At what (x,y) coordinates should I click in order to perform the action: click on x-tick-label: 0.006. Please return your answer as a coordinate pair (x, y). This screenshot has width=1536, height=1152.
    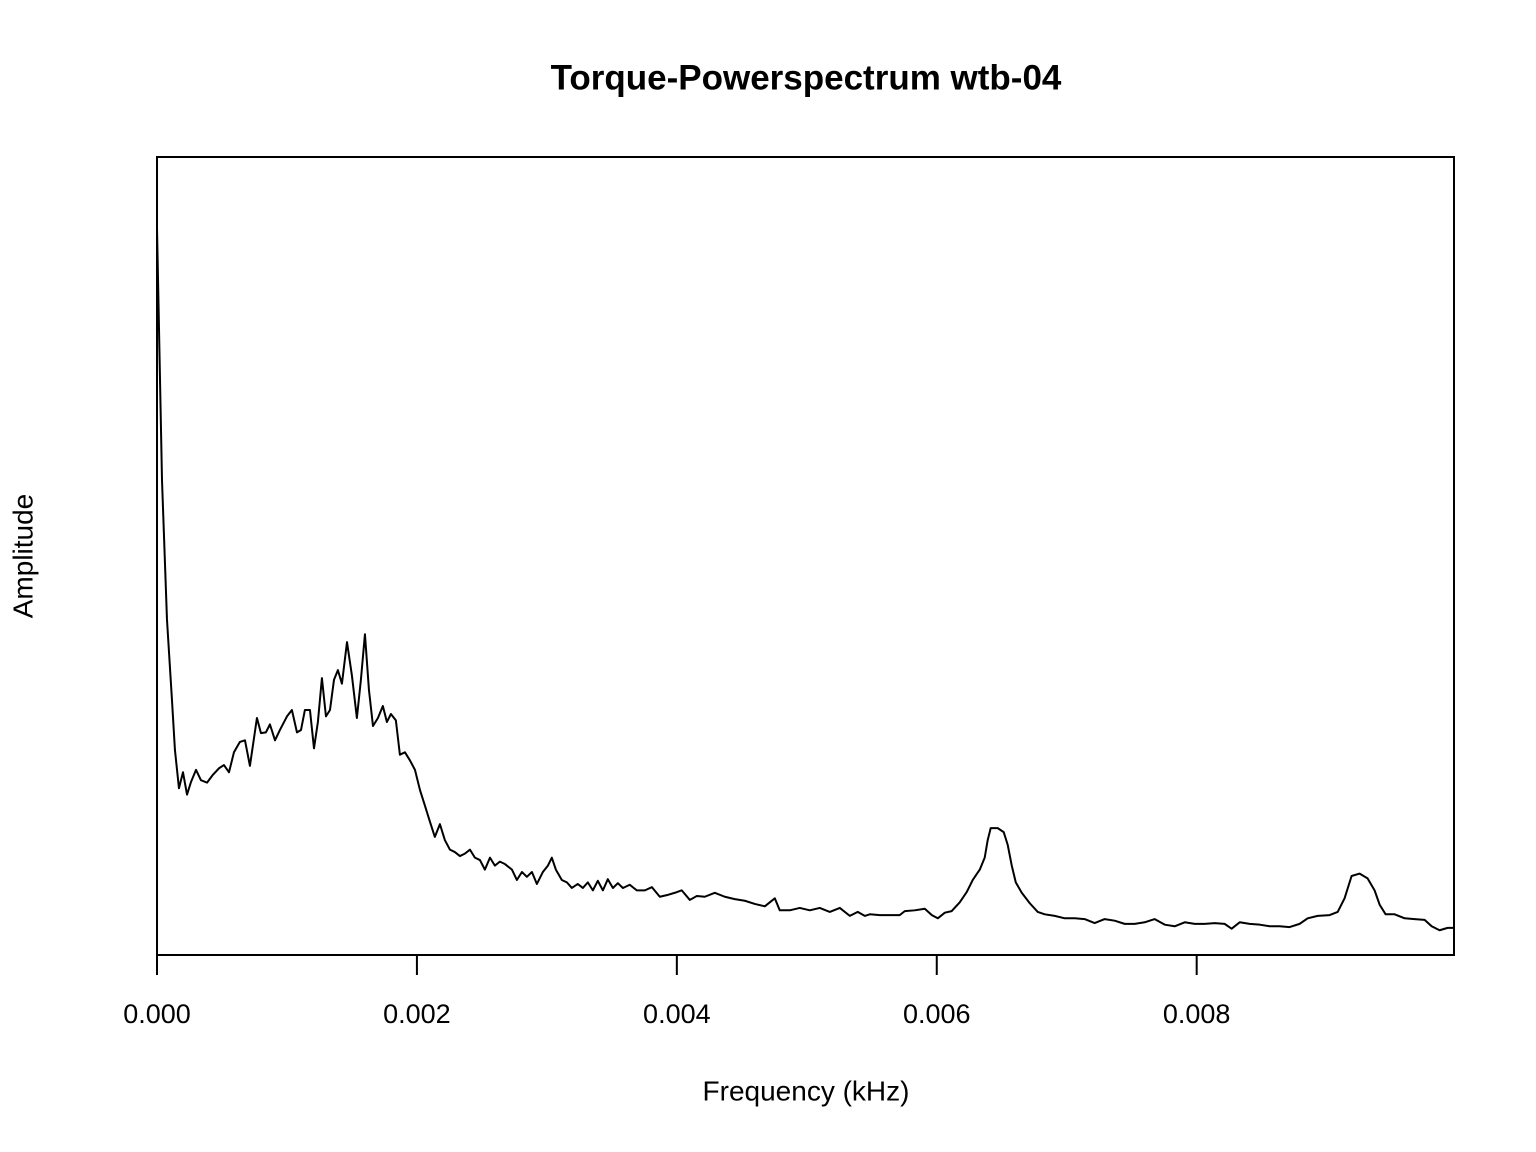
    Looking at the image, I should click on (937, 1014).